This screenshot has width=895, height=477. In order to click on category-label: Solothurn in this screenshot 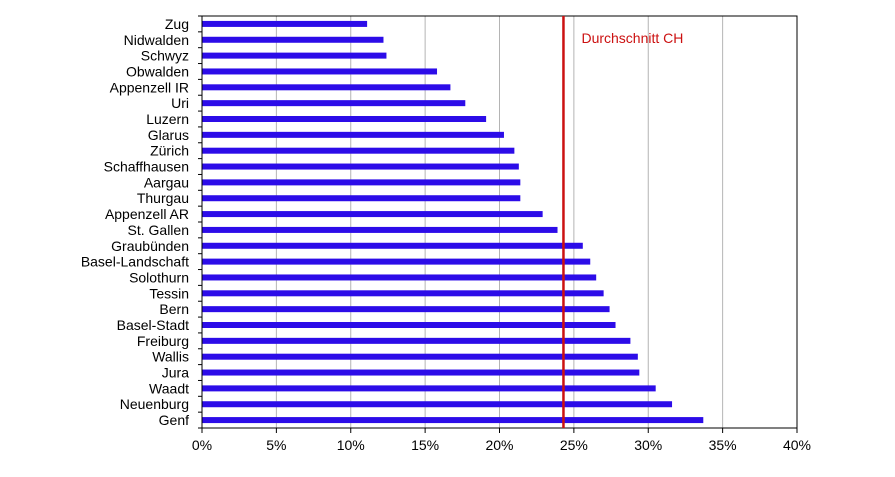, I will do `click(159, 277)`.